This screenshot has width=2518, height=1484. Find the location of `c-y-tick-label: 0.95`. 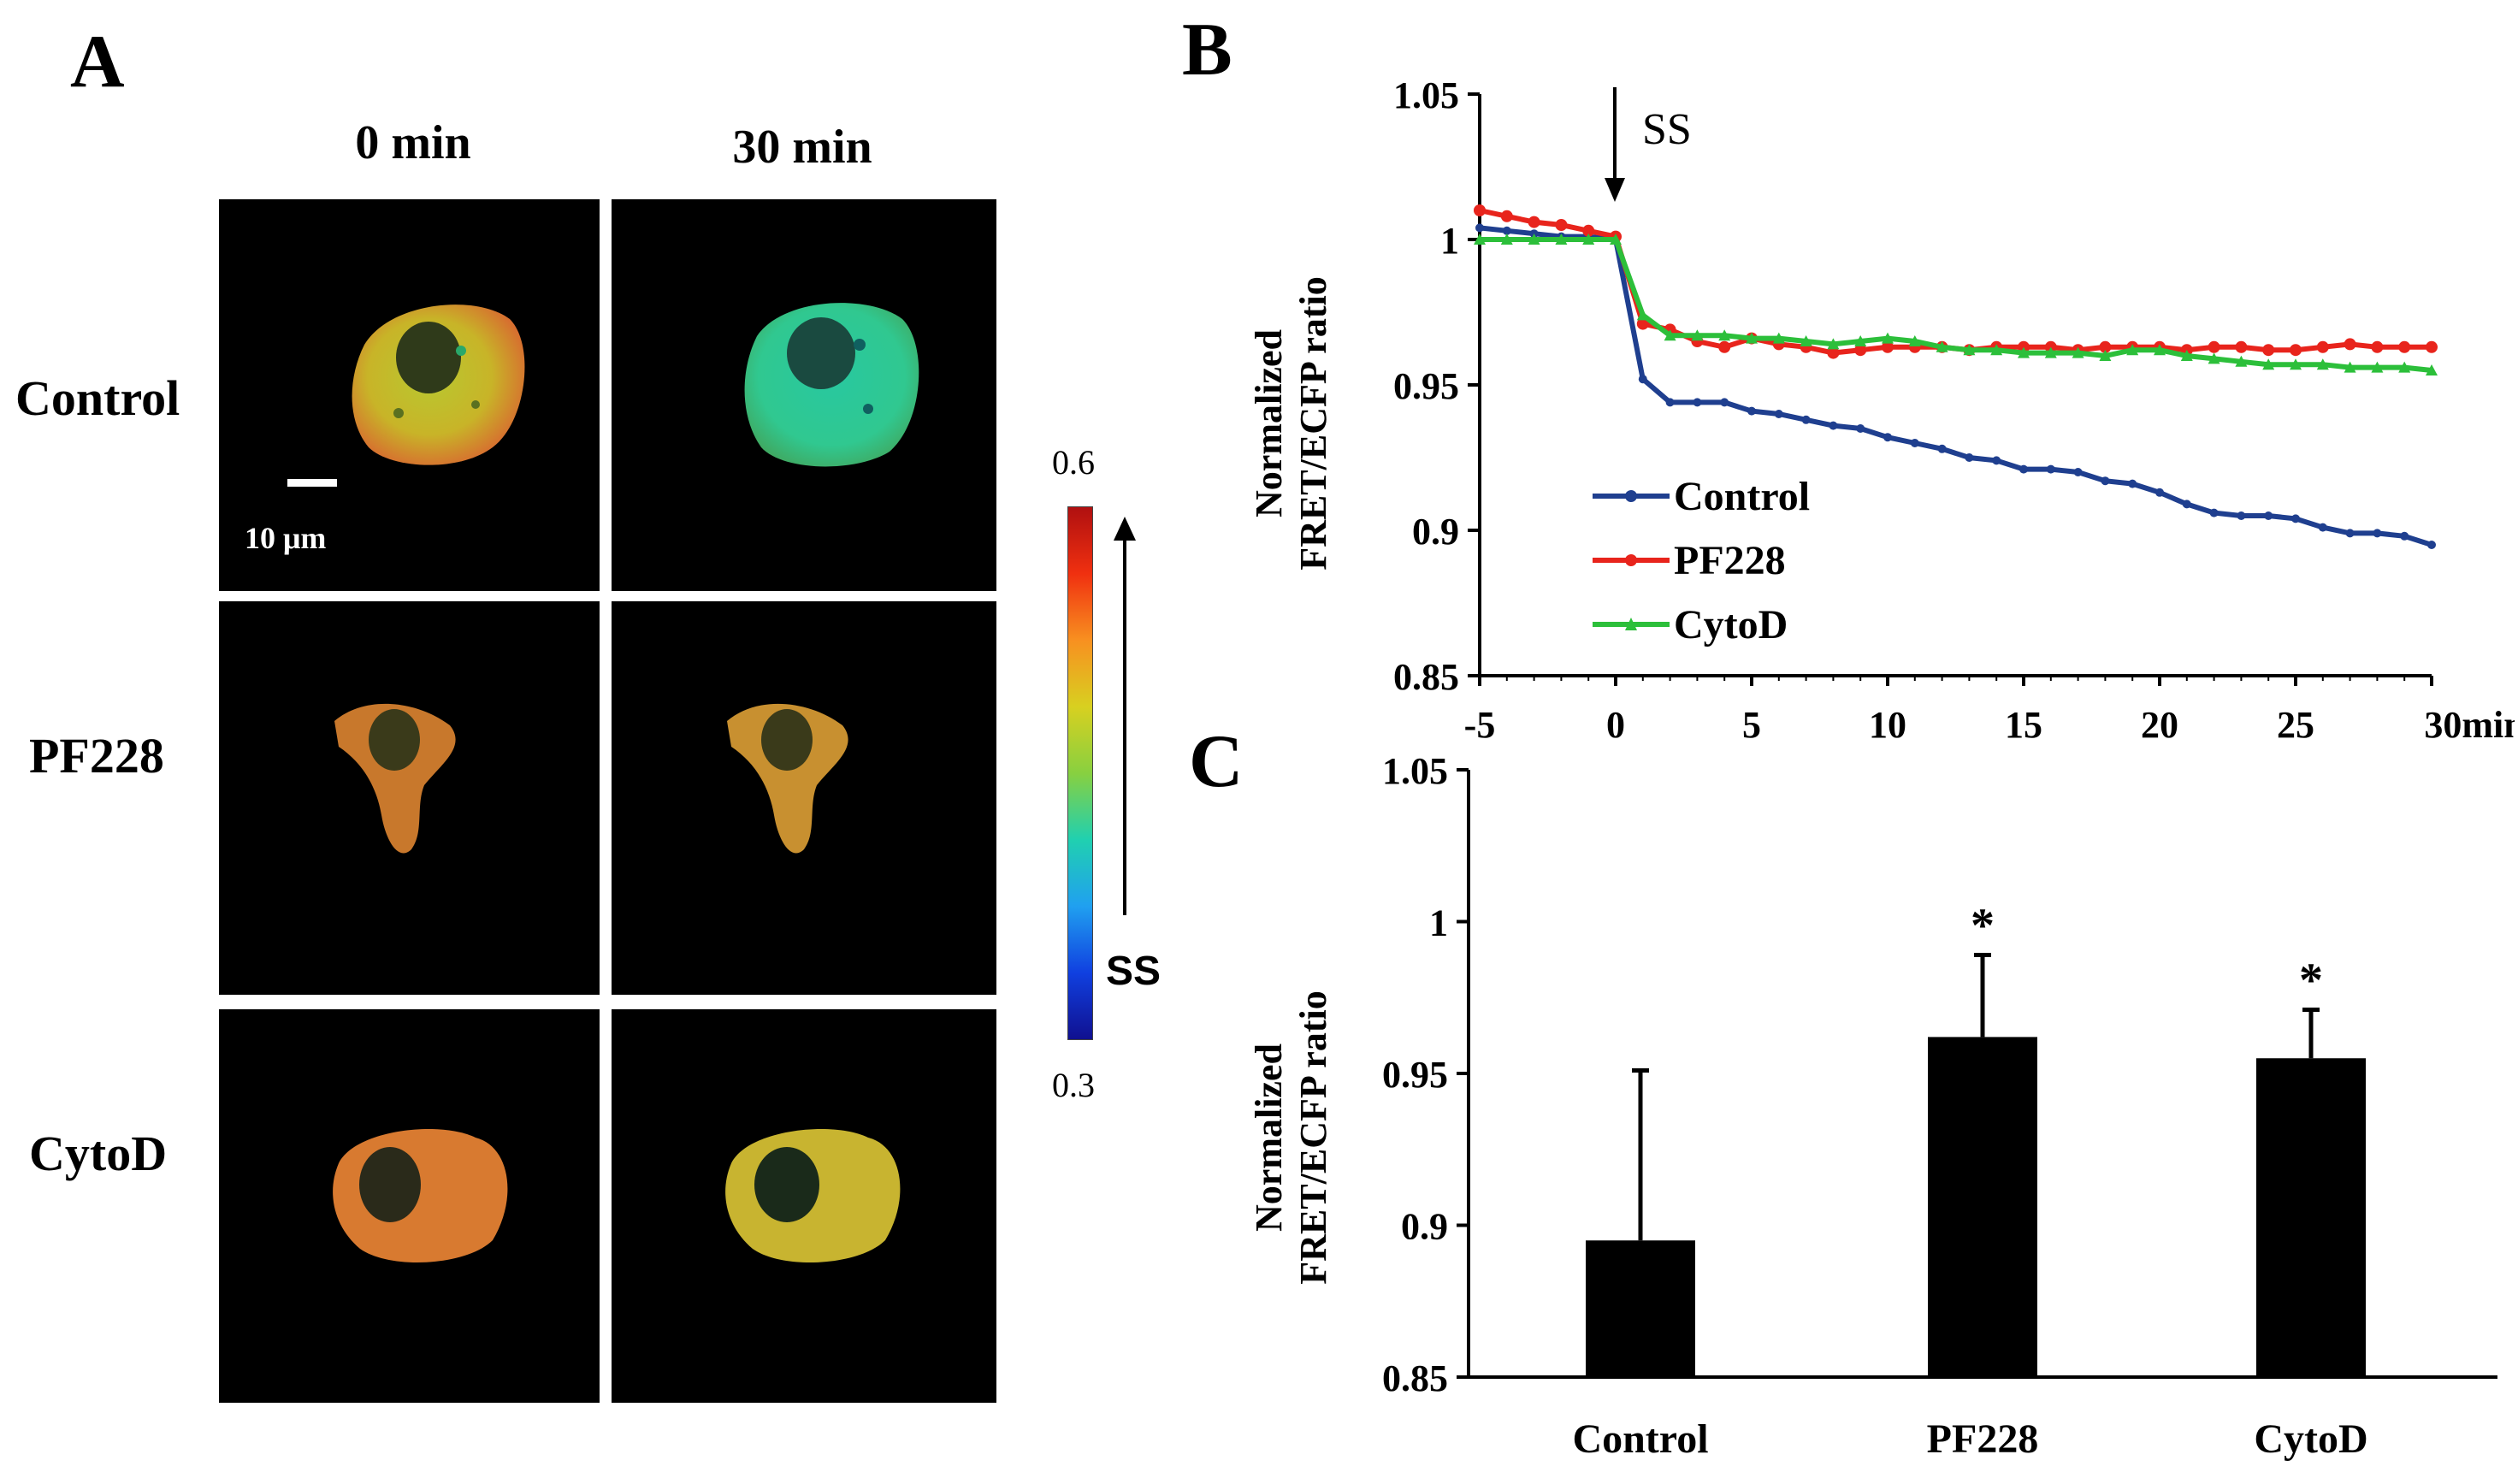

c-y-tick-label: 0.95 is located at coordinates (1415, 1075).